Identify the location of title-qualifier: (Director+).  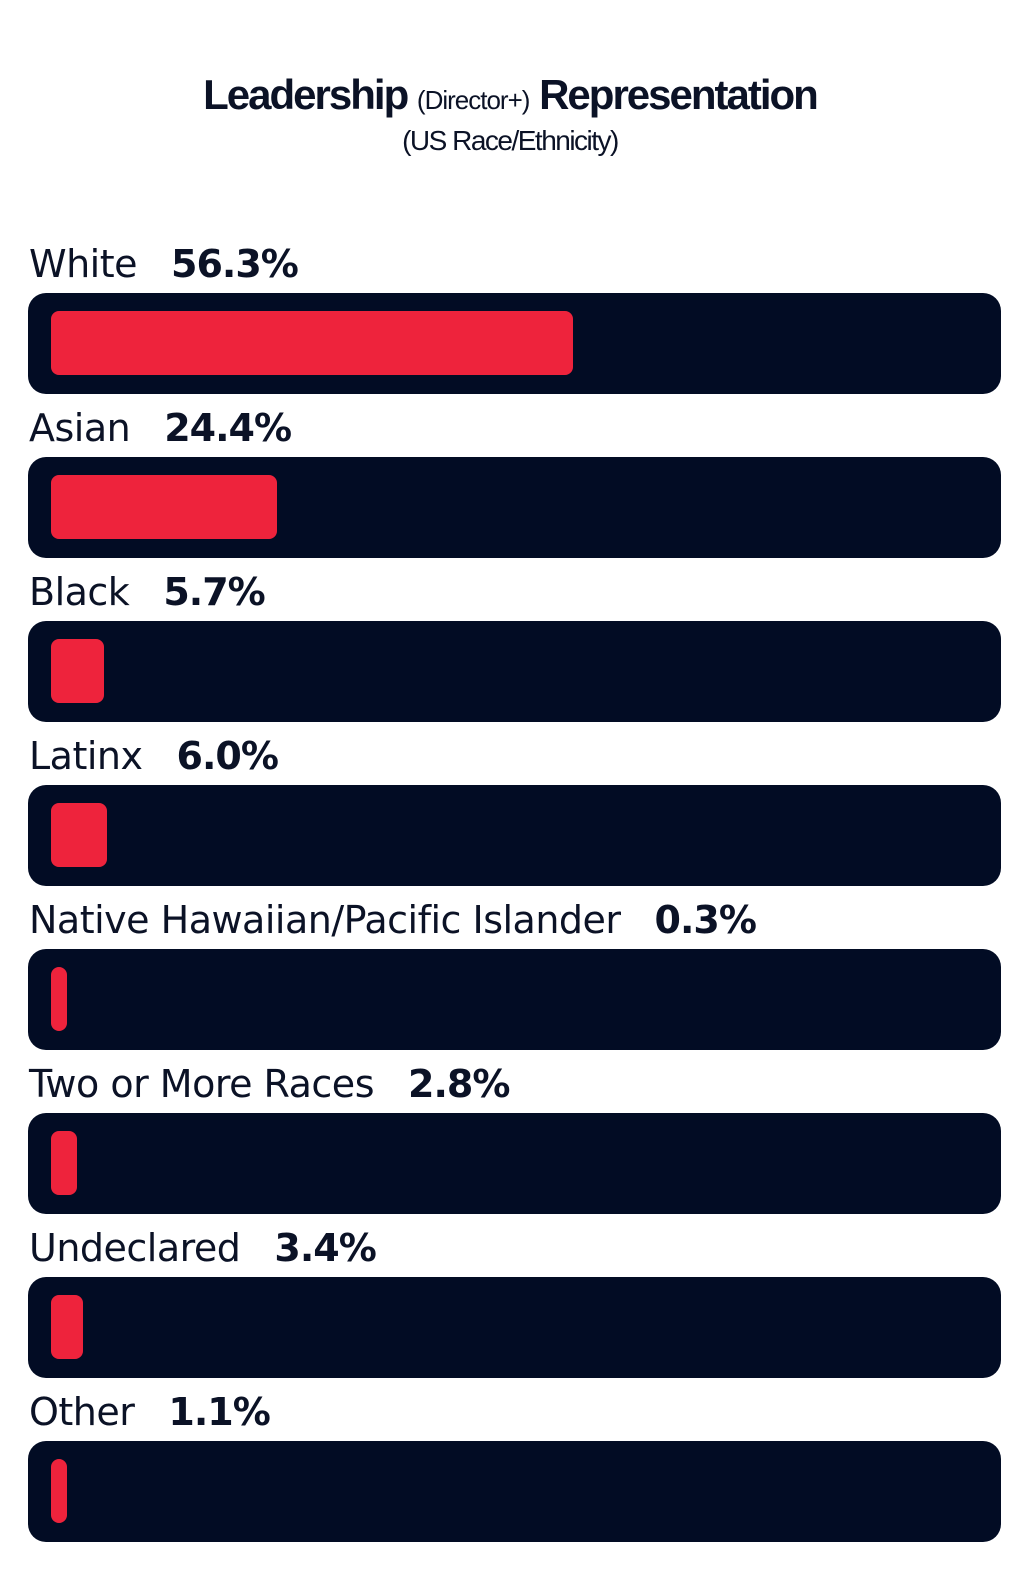
(473, 100).